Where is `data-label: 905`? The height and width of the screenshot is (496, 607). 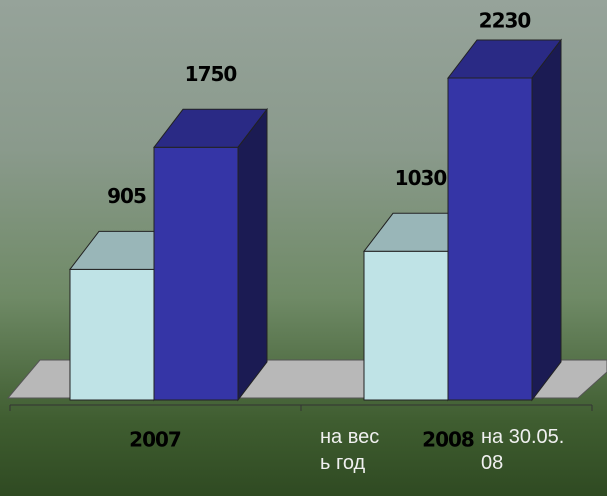 data-label: 905 is located at coordinates (126, 196).